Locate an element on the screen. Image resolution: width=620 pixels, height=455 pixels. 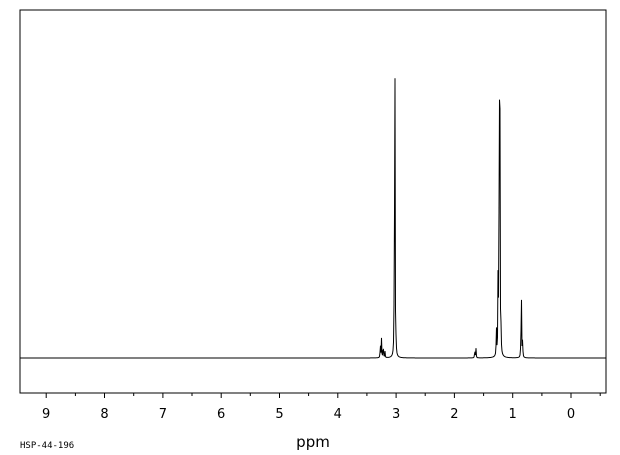
x-tick-label: 3 is located at coordinates (396, 414).